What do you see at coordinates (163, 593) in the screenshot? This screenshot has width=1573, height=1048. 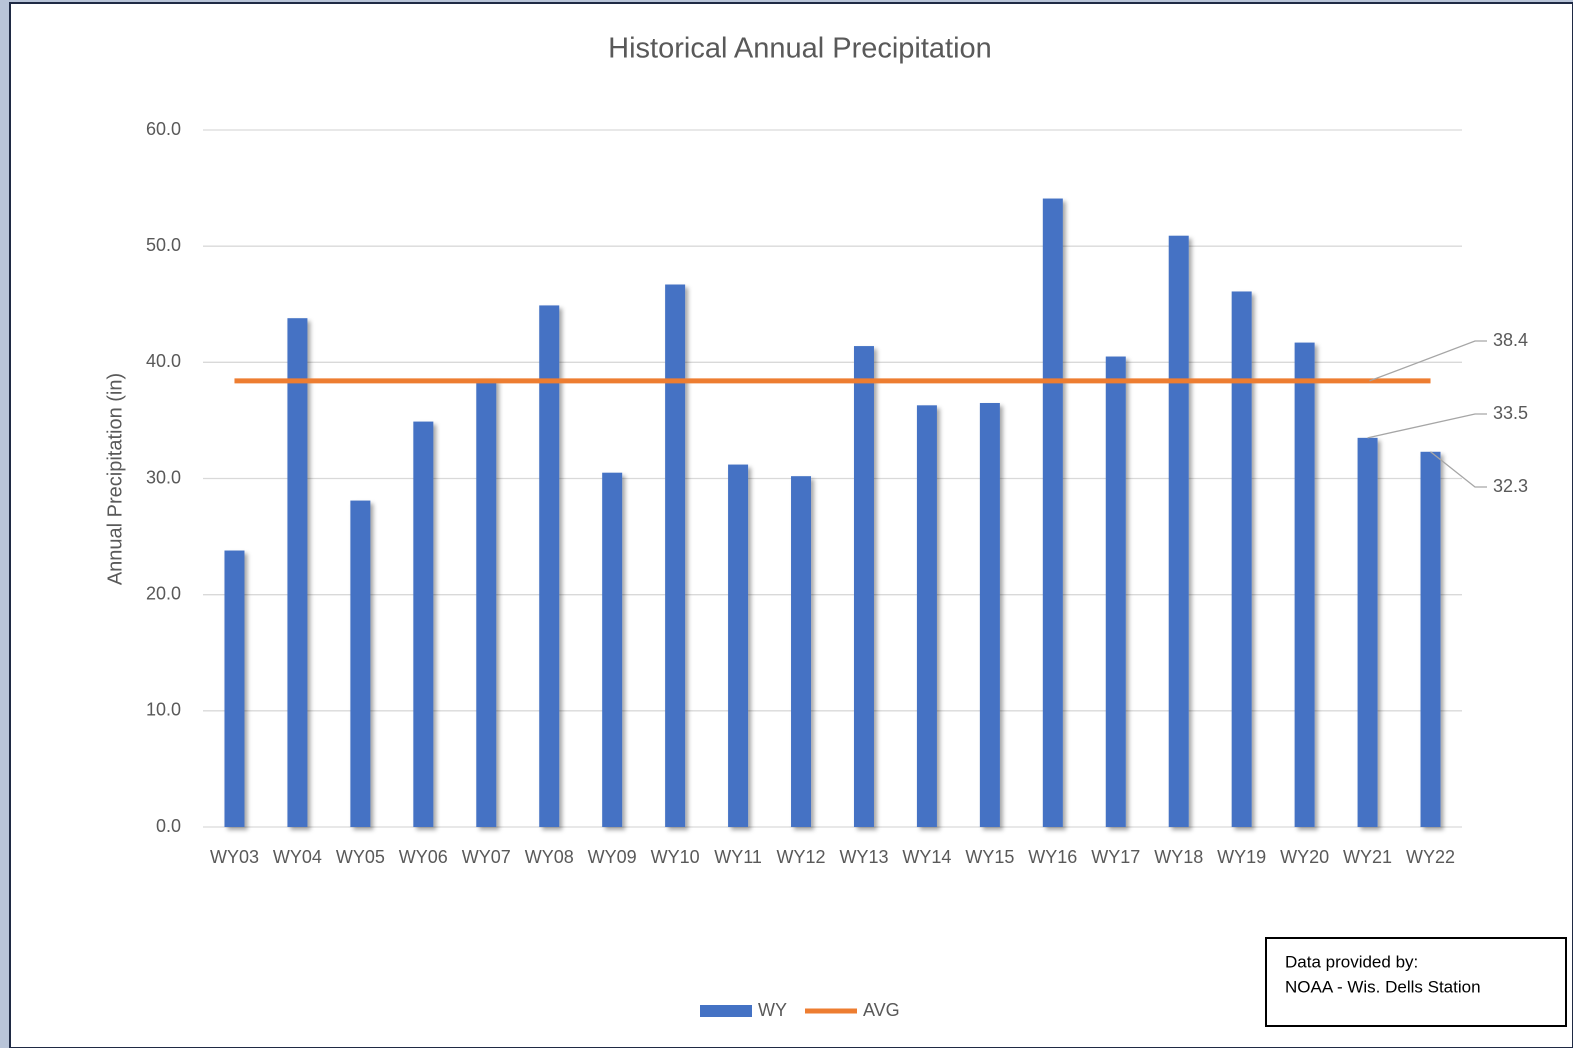 I see `y-tick-label: 20.0` at bounding box center [163, 593].